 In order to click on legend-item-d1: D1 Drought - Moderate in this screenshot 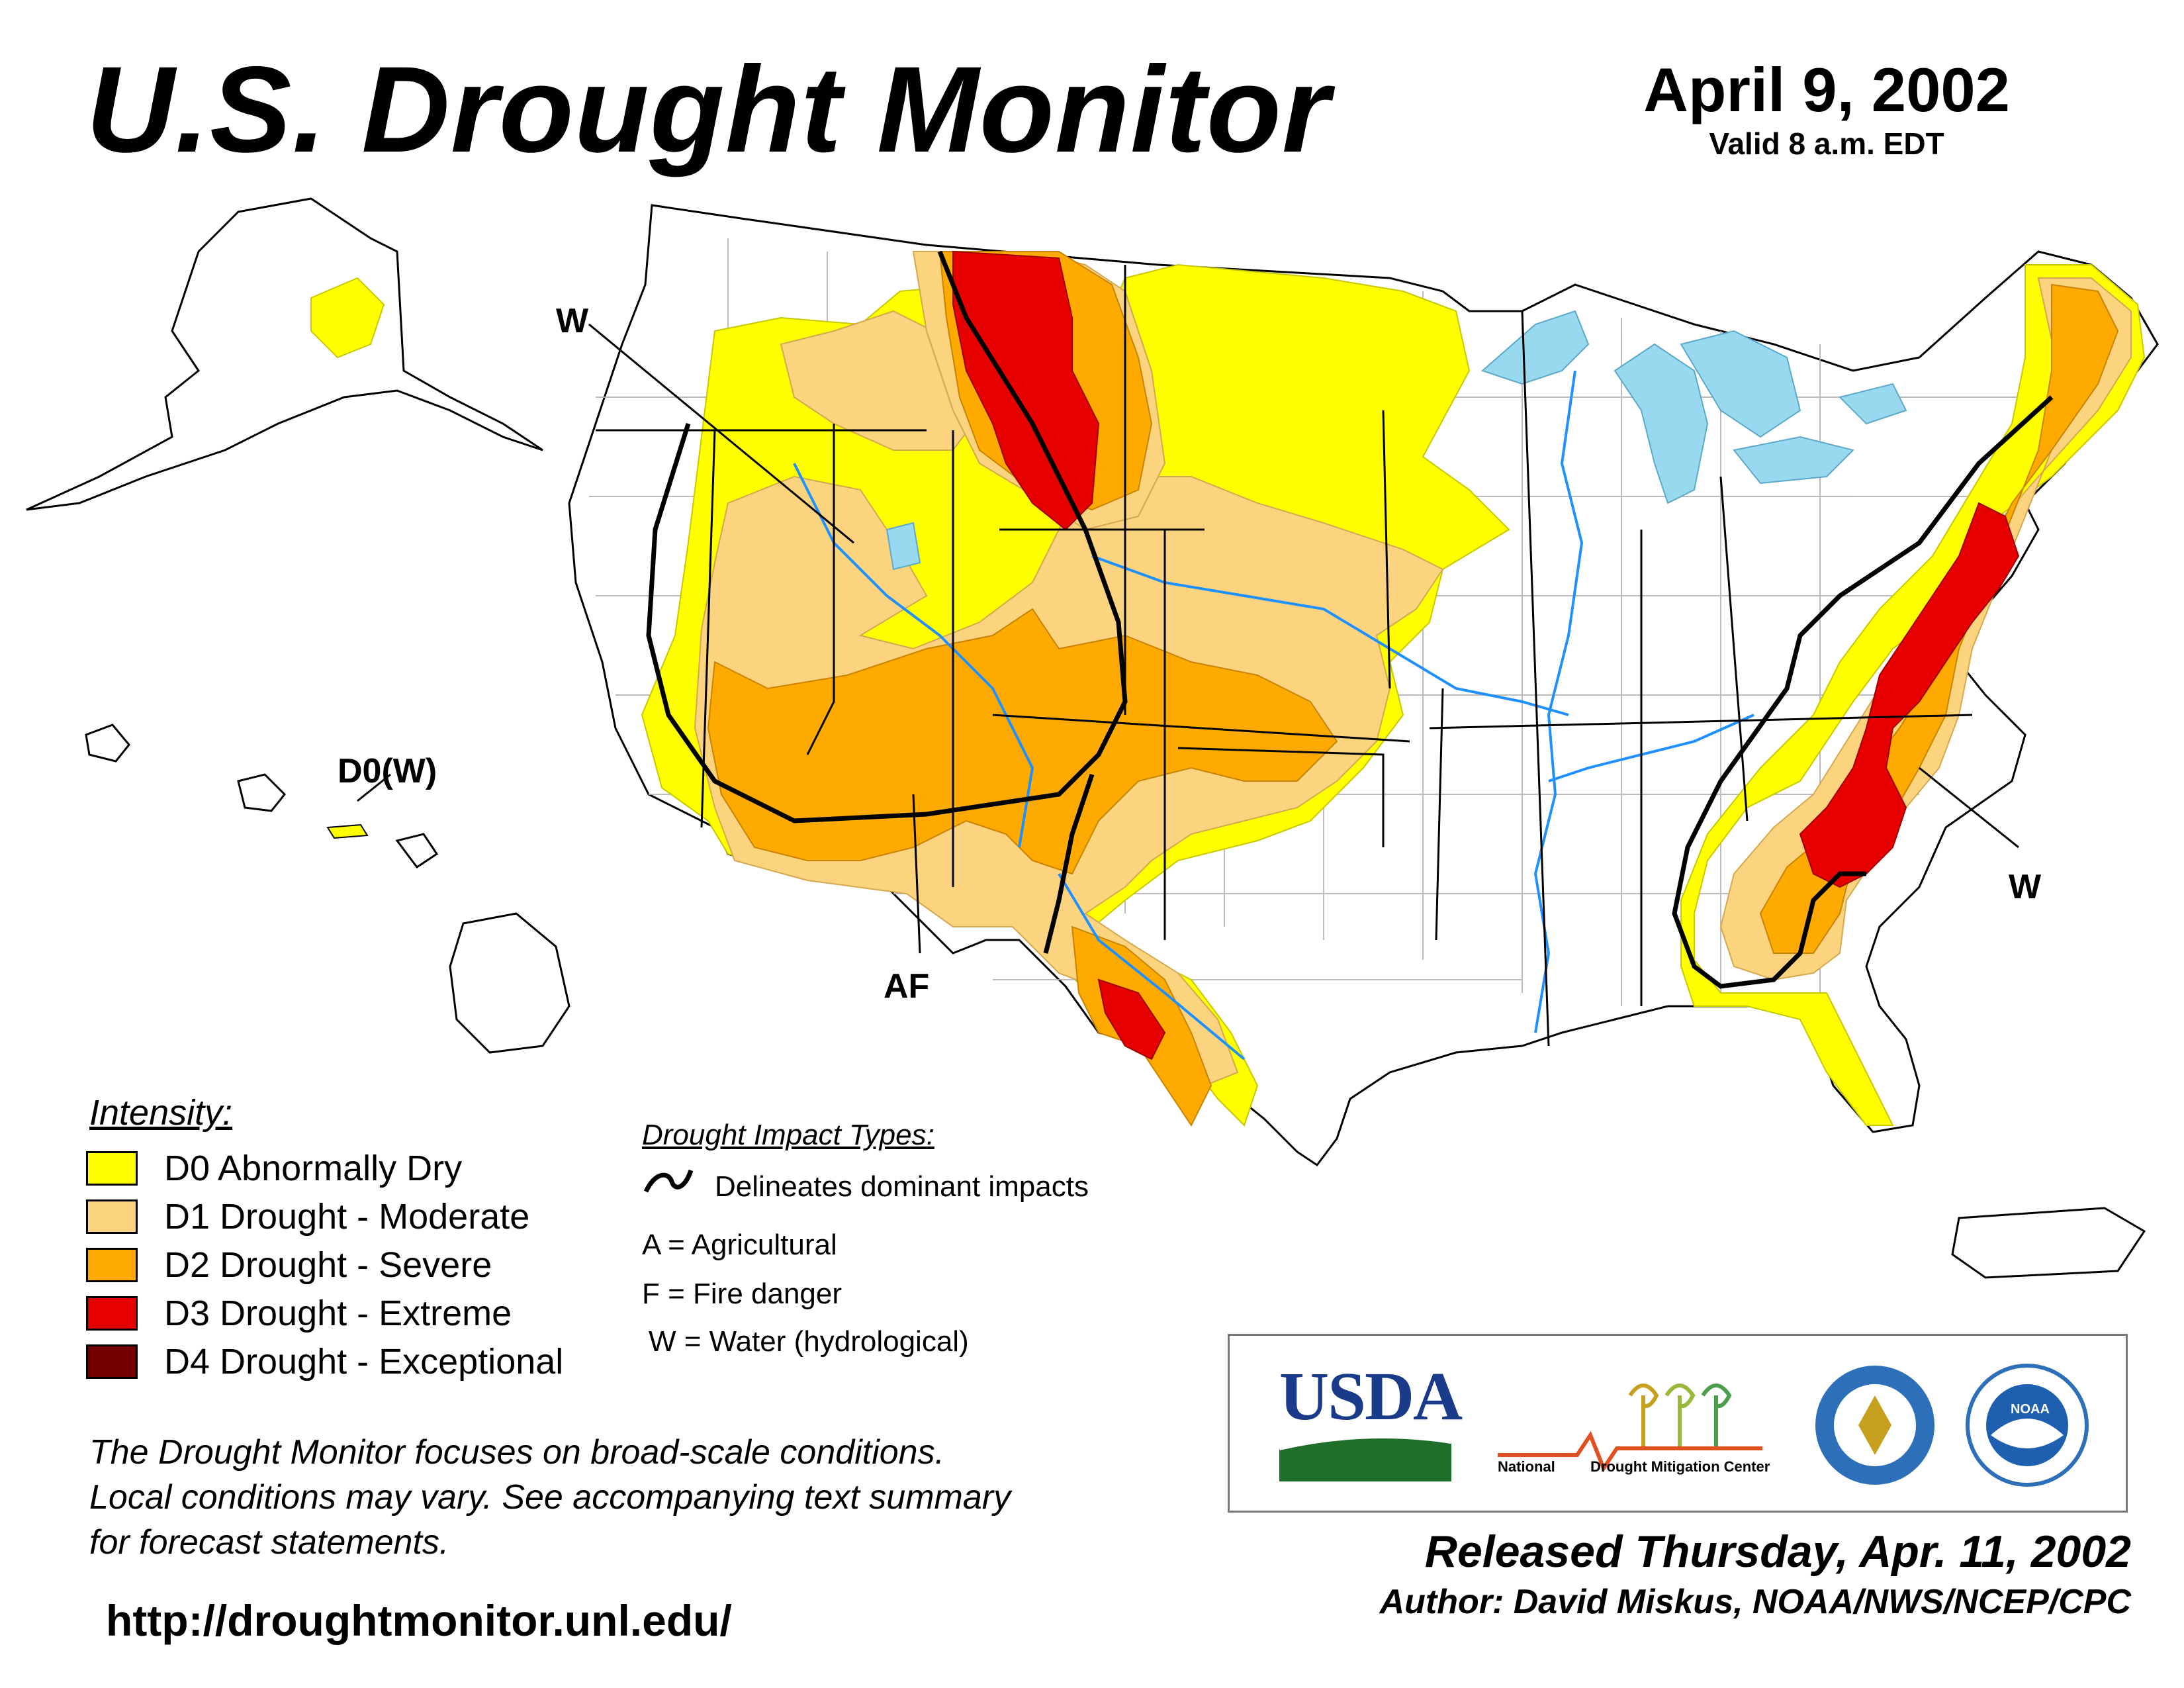, I will do `click(307, 1217)`.